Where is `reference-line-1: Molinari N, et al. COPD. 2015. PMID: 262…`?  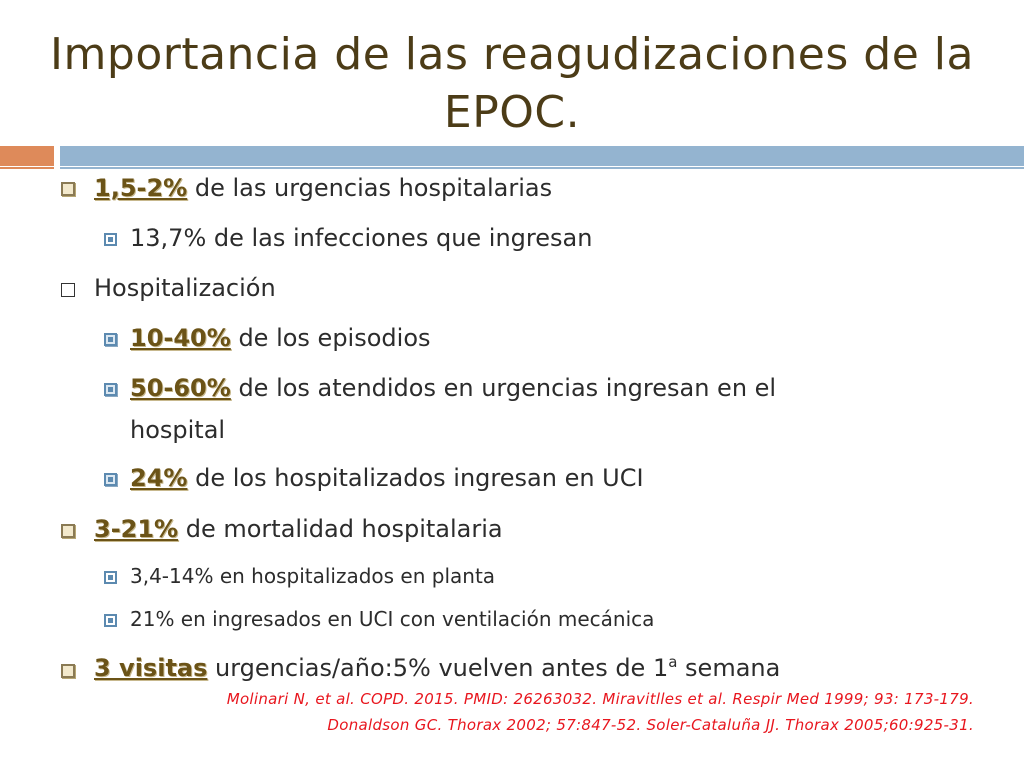 reference-line-1: Molinari N, et al. COPD. 2015. PMID: 262… is located at coordinates (600, 699).